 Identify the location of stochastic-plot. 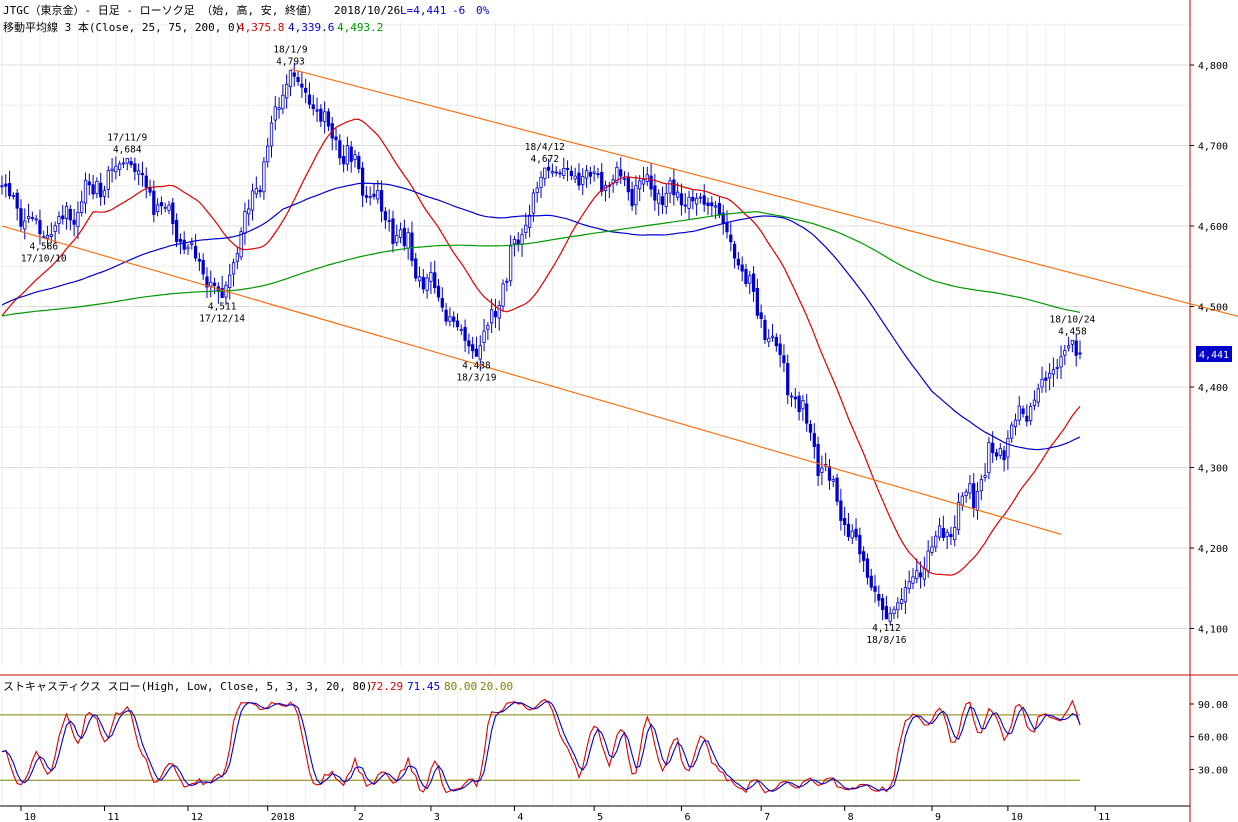
(540, 746).